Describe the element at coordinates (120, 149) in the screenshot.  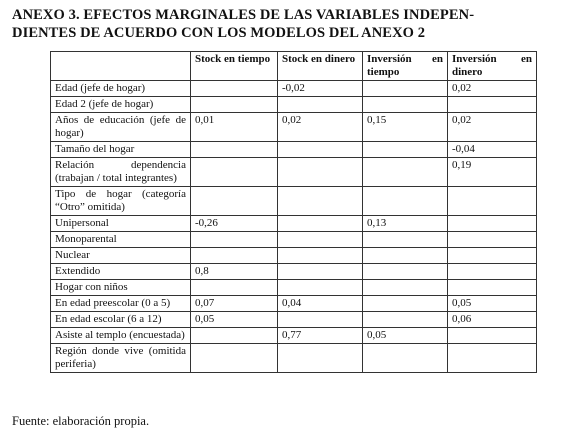
I see `row-label: Tamaño del hogar` at that location.